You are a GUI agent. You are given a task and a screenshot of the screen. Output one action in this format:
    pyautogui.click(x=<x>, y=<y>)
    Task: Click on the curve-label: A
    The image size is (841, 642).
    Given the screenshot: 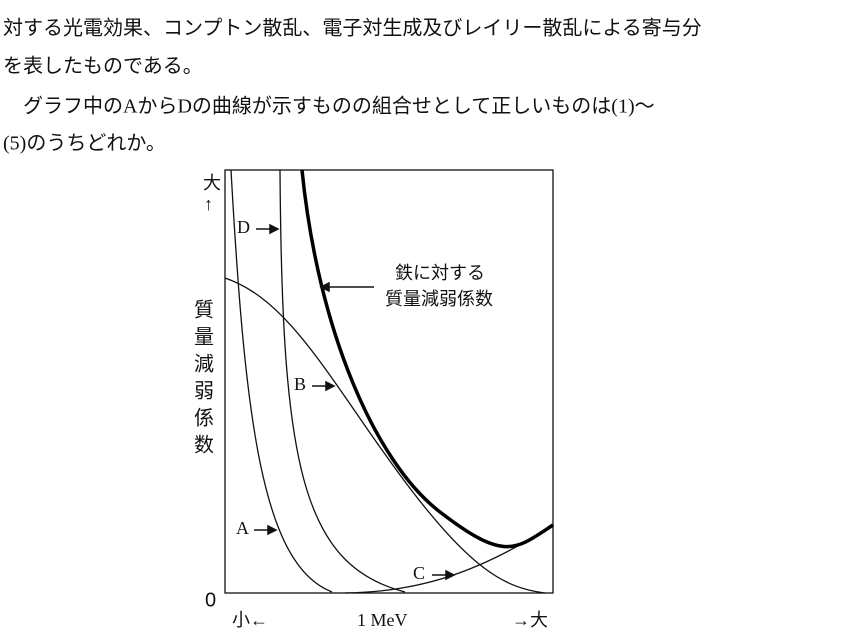 What is the action you would take?
    pyautogui.click(x=242, y=528)
    